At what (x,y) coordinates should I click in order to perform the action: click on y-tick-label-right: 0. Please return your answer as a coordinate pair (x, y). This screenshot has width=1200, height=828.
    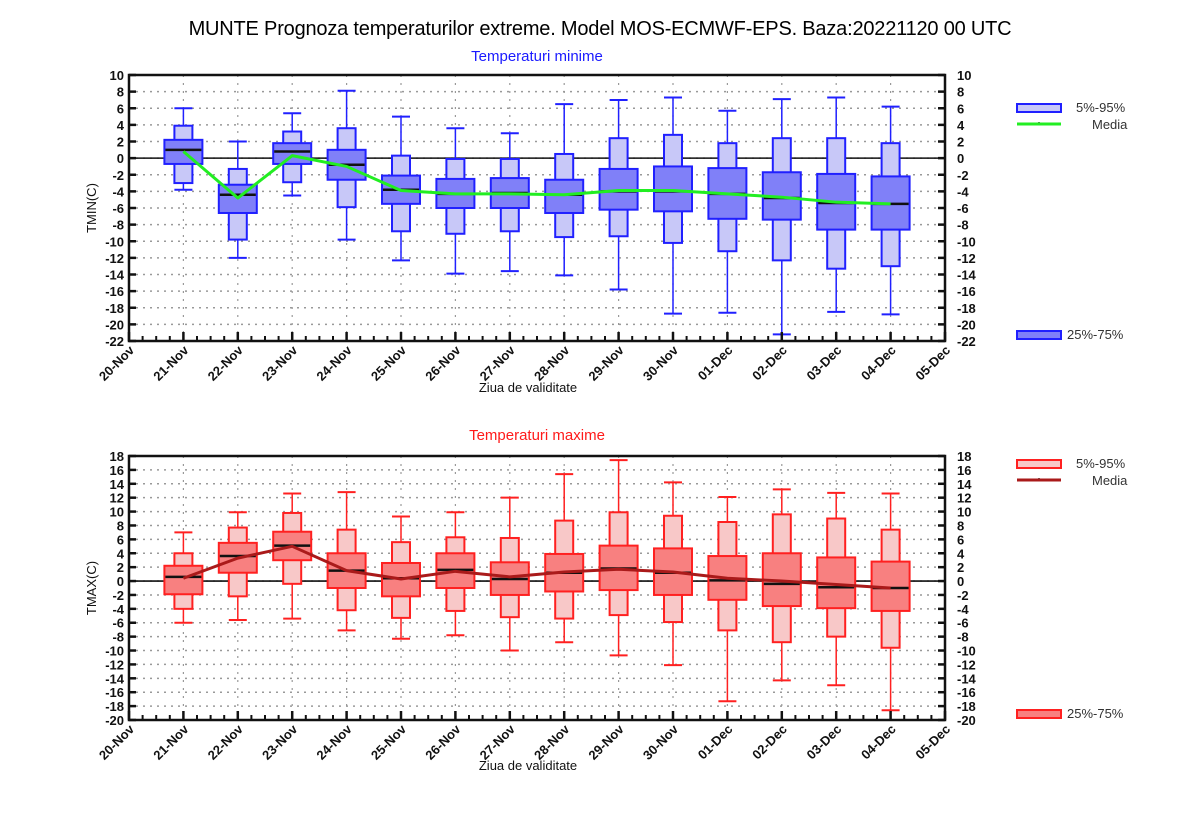
    Looking at the image, I should click on (960, 581).